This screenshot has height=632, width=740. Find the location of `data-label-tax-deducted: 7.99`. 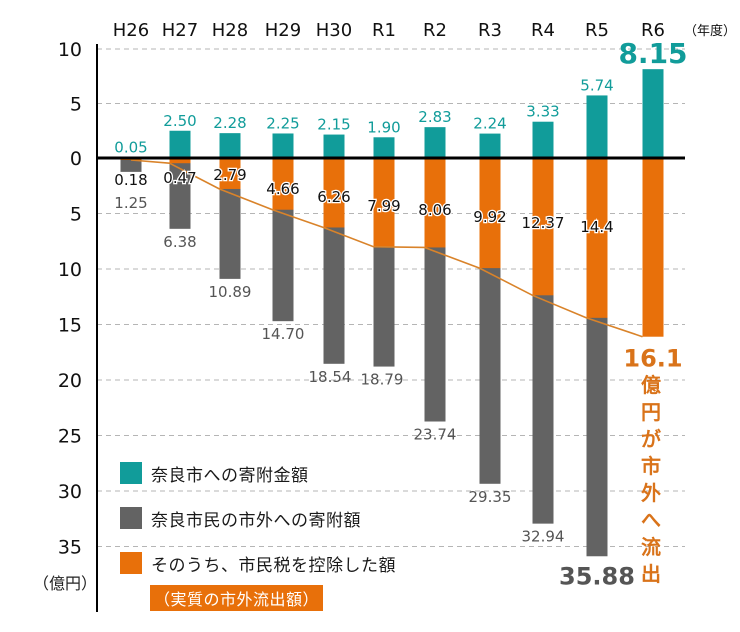

data-label-tax-deducted: 7.99 is located at coordinates (383, 206).